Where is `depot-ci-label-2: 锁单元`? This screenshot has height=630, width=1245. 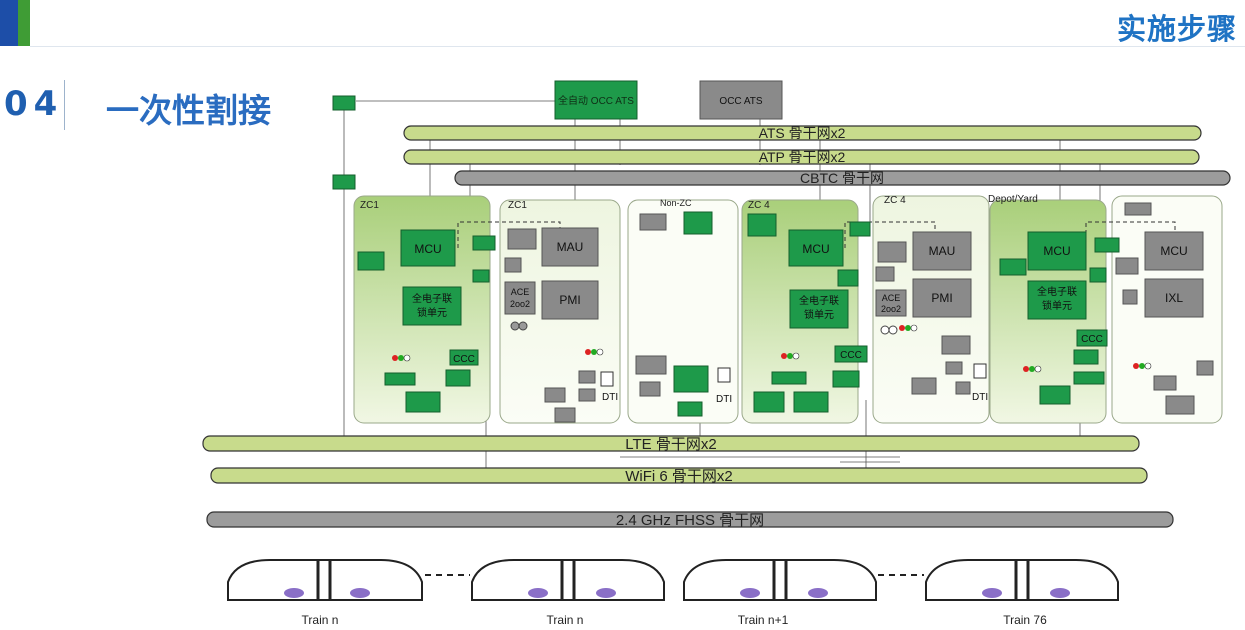
depot-ci-label-2: 锁单元 is located at coordinates (1057, 305).